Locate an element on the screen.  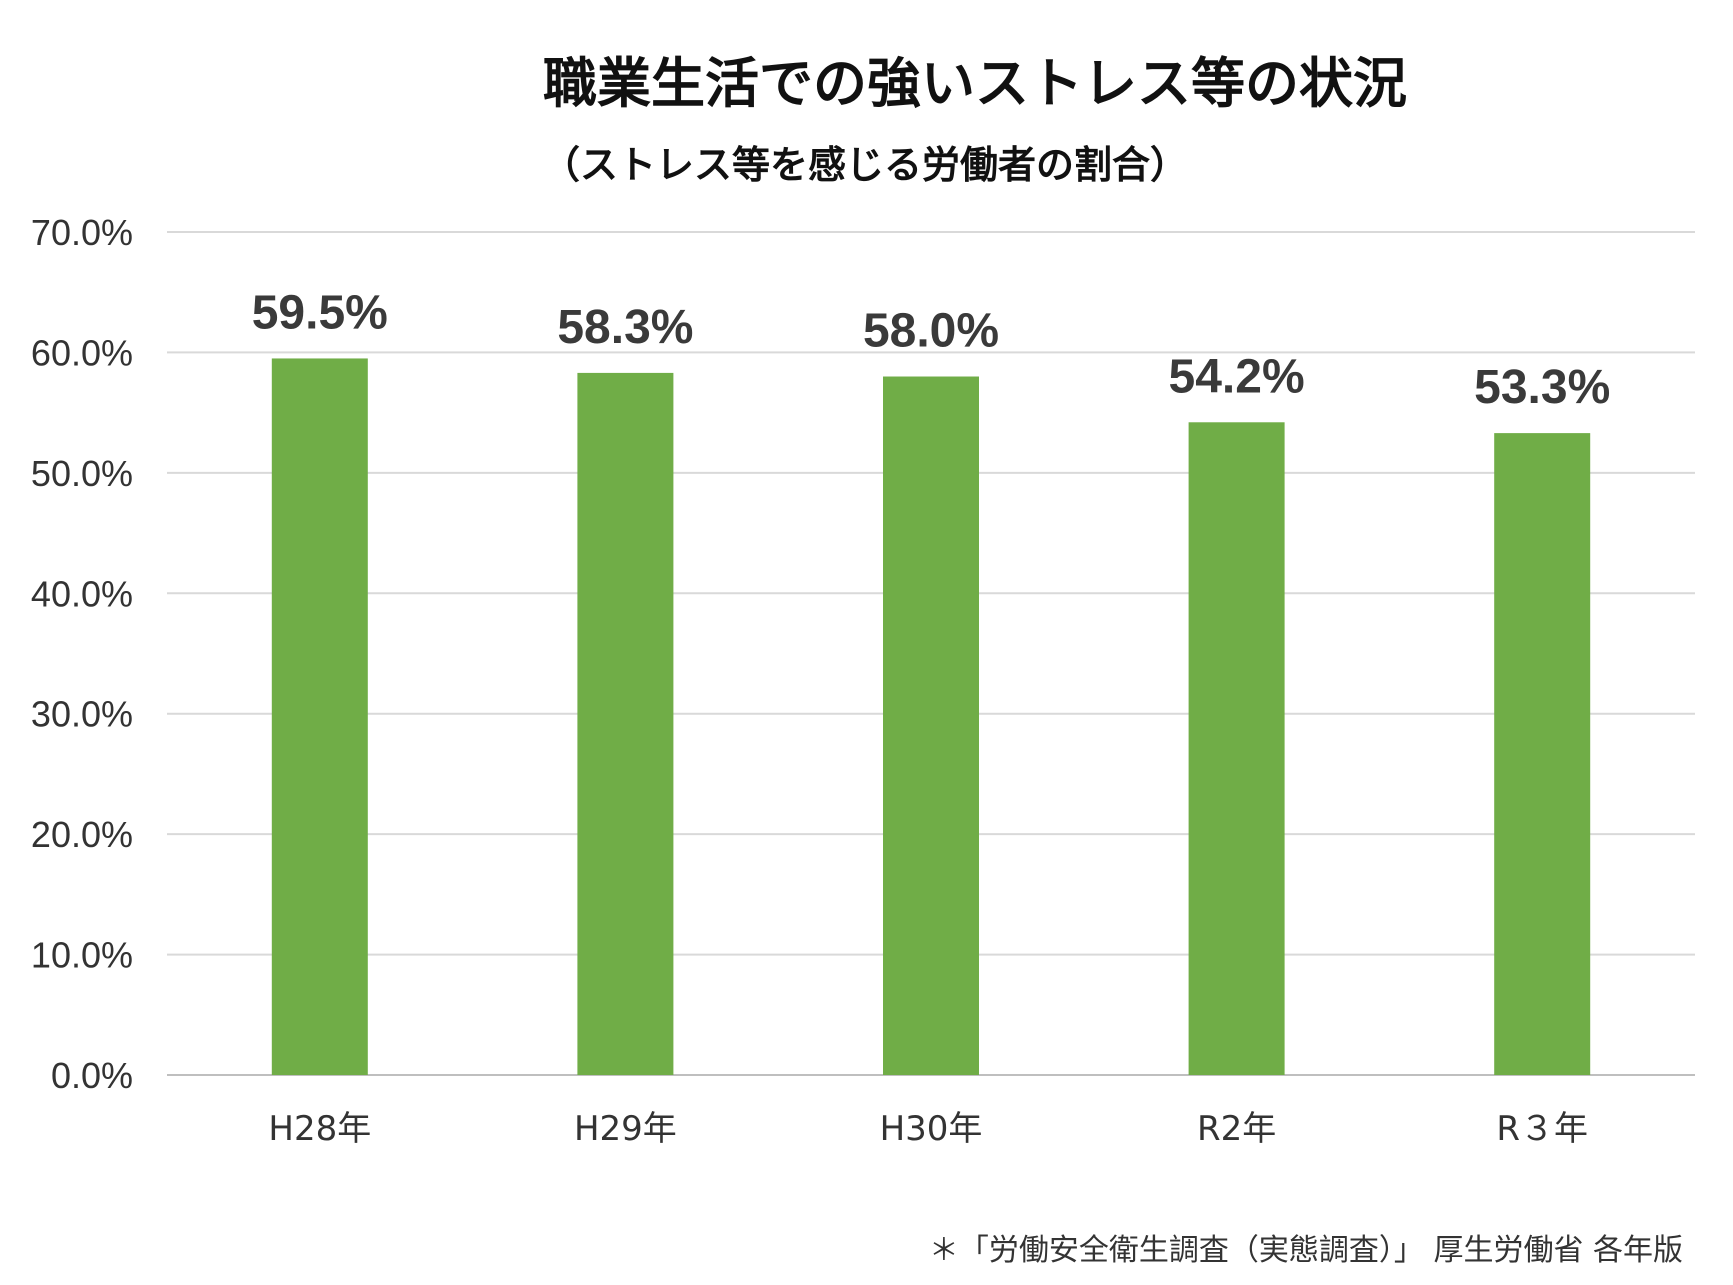
x-tick-label: H28年 is located at coordinates (319, 1129).